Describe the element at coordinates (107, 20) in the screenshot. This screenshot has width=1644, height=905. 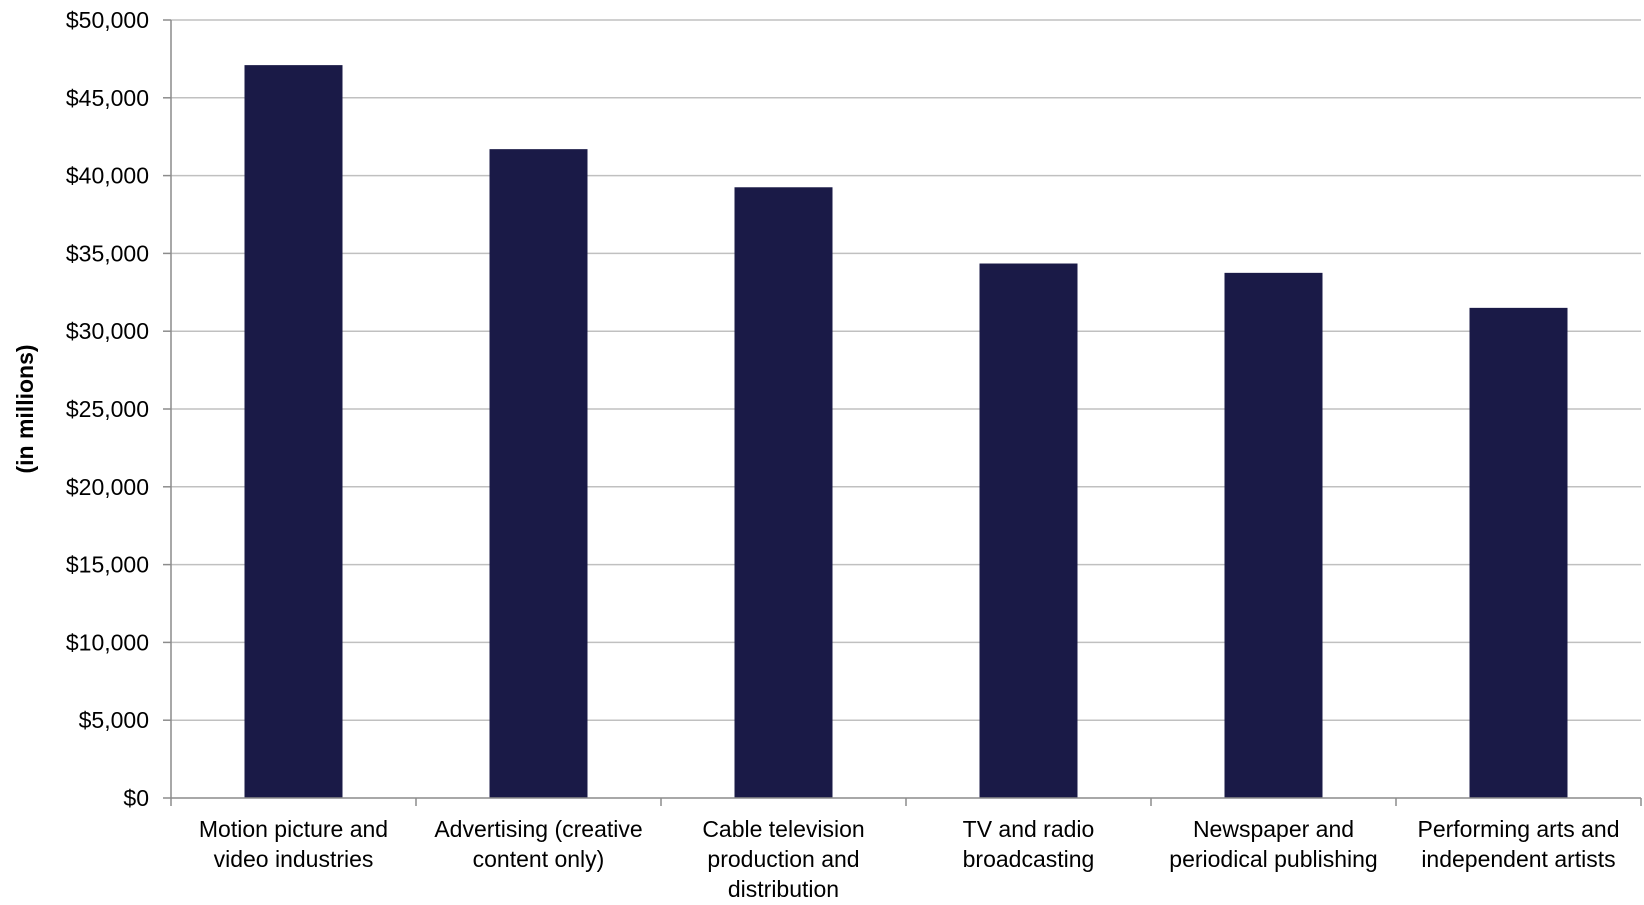
I see `y-tick-label: $50,000` at that location.